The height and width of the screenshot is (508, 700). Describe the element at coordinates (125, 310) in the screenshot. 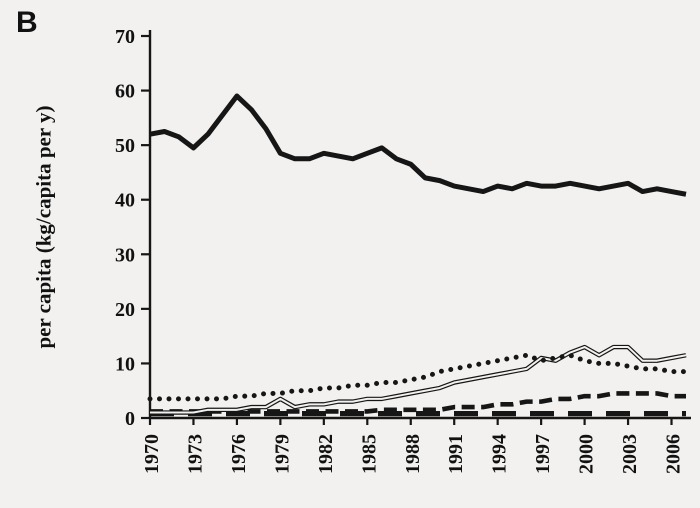

I see `y-tick-label: 20` at that location.